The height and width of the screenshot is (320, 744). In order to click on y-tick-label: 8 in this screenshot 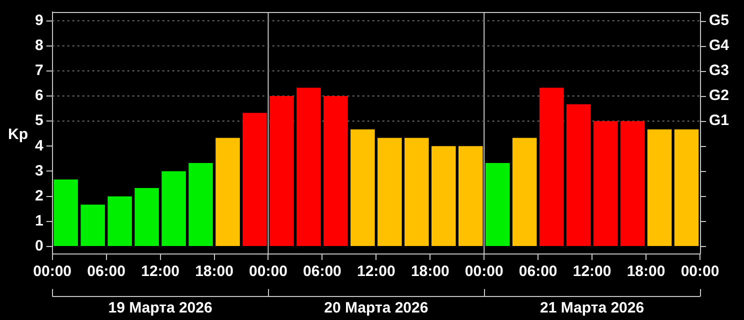, I will do `click(39, 45)`.